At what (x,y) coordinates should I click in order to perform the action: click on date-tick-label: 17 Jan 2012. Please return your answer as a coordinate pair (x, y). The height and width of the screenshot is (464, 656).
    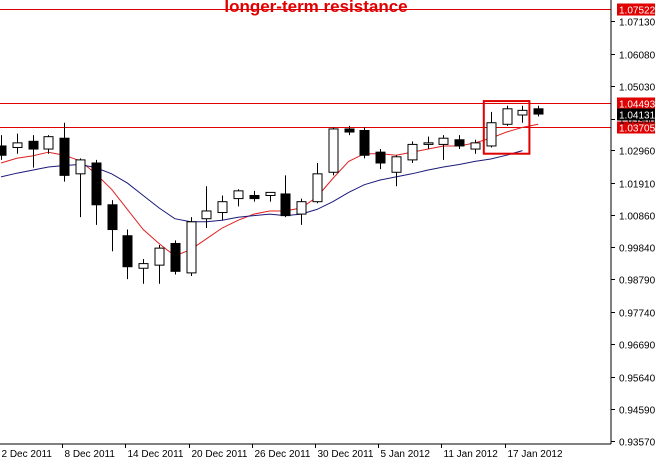
    Looking at the image, I should click on (535, 454).